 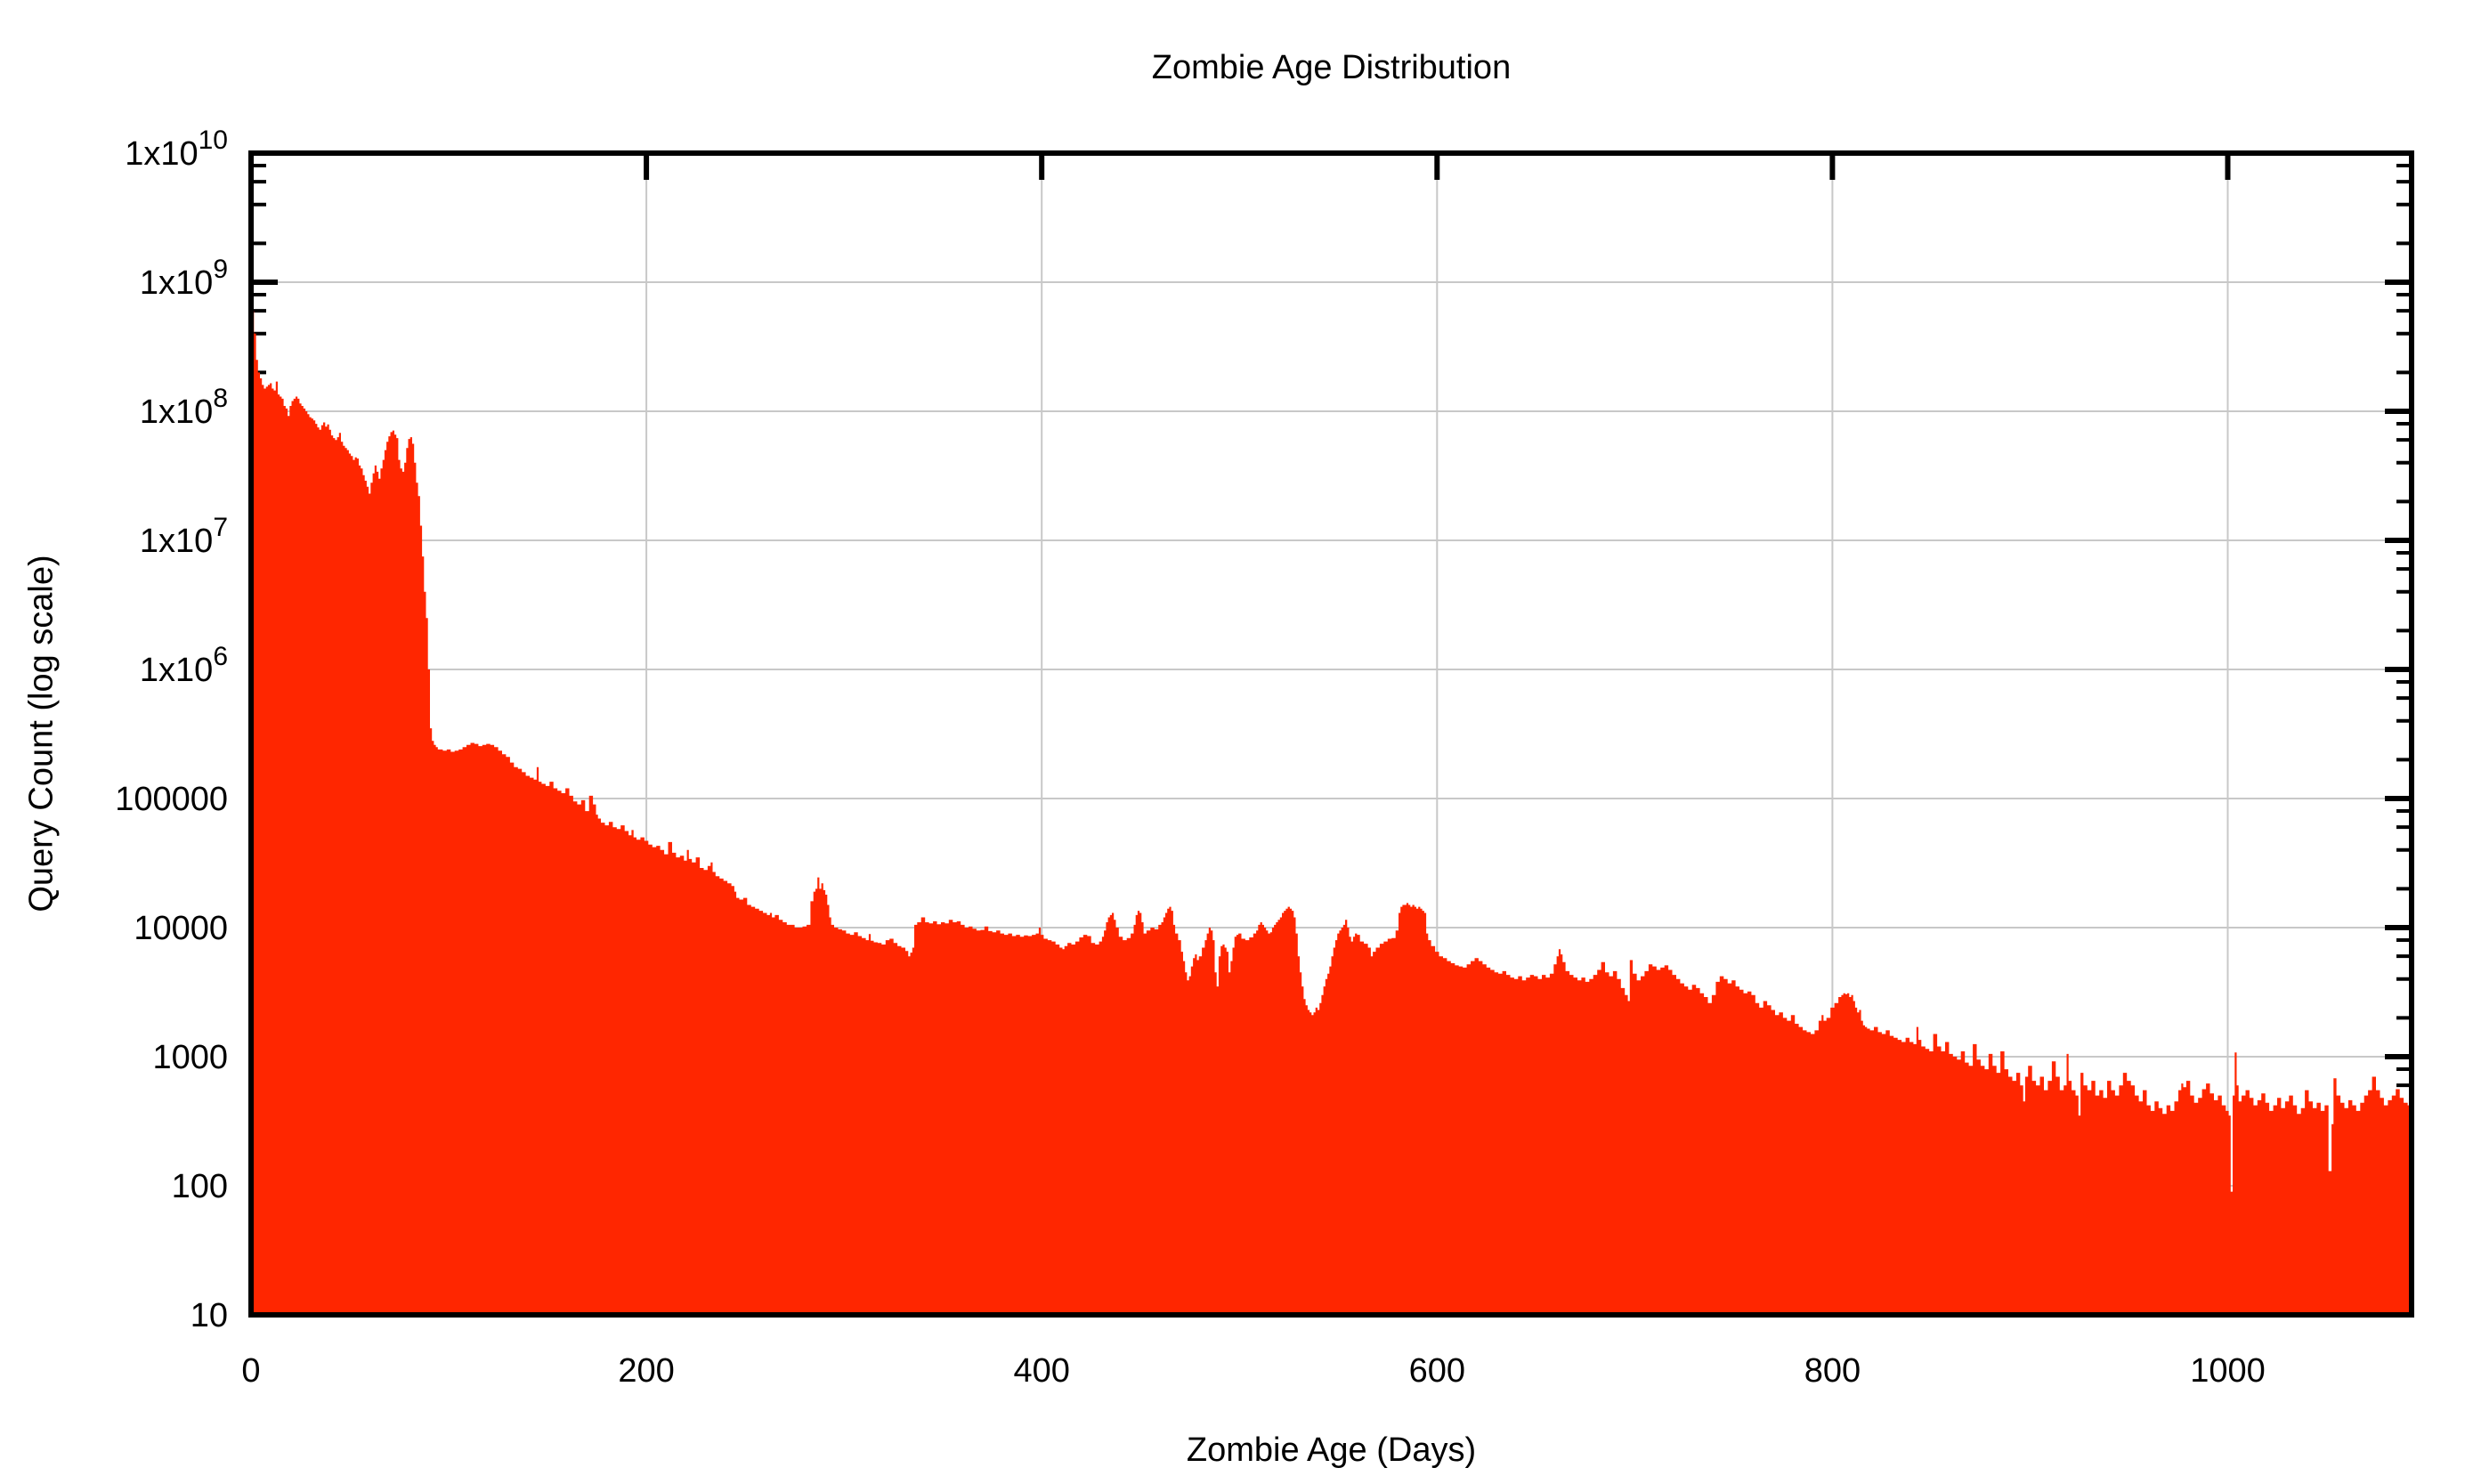 What do you see at coordinates (251, 1371) in the screenshot?
I see `x-tick-label: 0` at bounding box center [251, 1371].